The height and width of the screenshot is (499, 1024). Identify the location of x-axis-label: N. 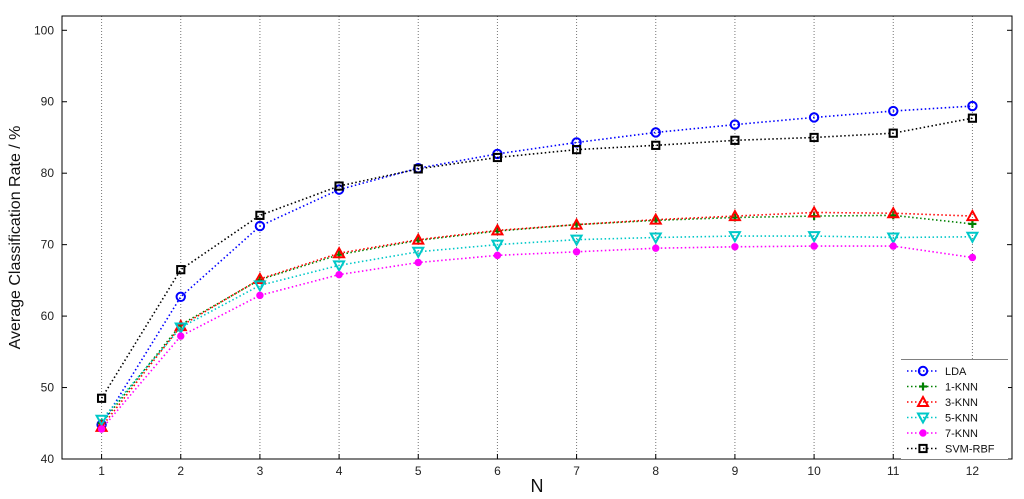
(537, 486).